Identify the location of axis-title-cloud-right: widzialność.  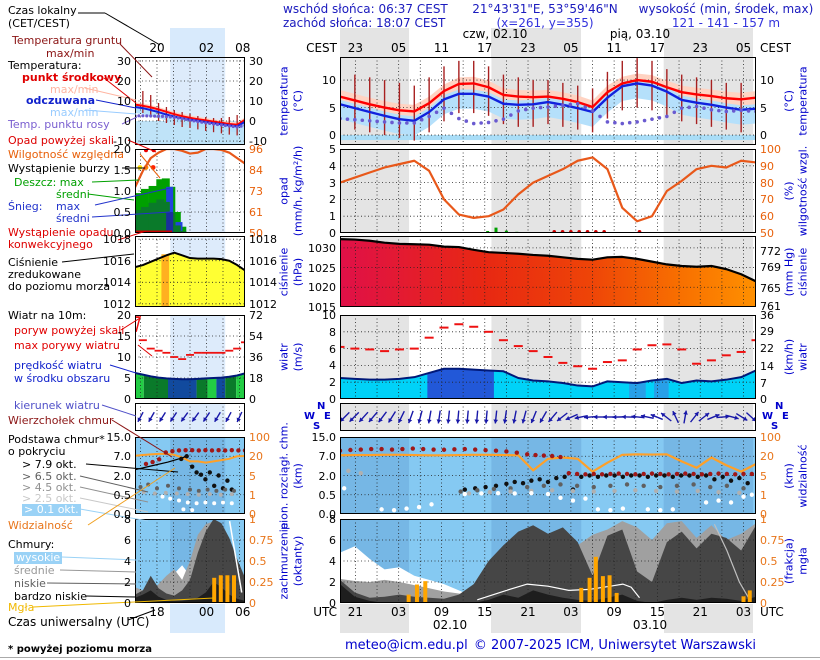
(803, 475).